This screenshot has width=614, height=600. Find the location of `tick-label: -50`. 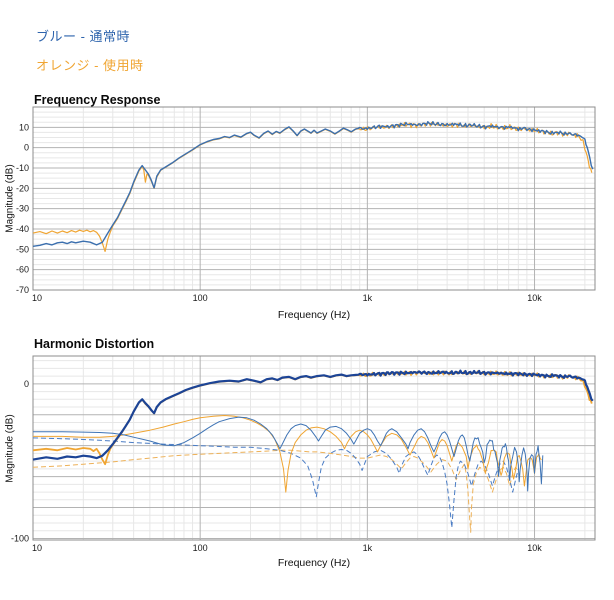

tick-label: -50 is located at coordinates (22, 249).